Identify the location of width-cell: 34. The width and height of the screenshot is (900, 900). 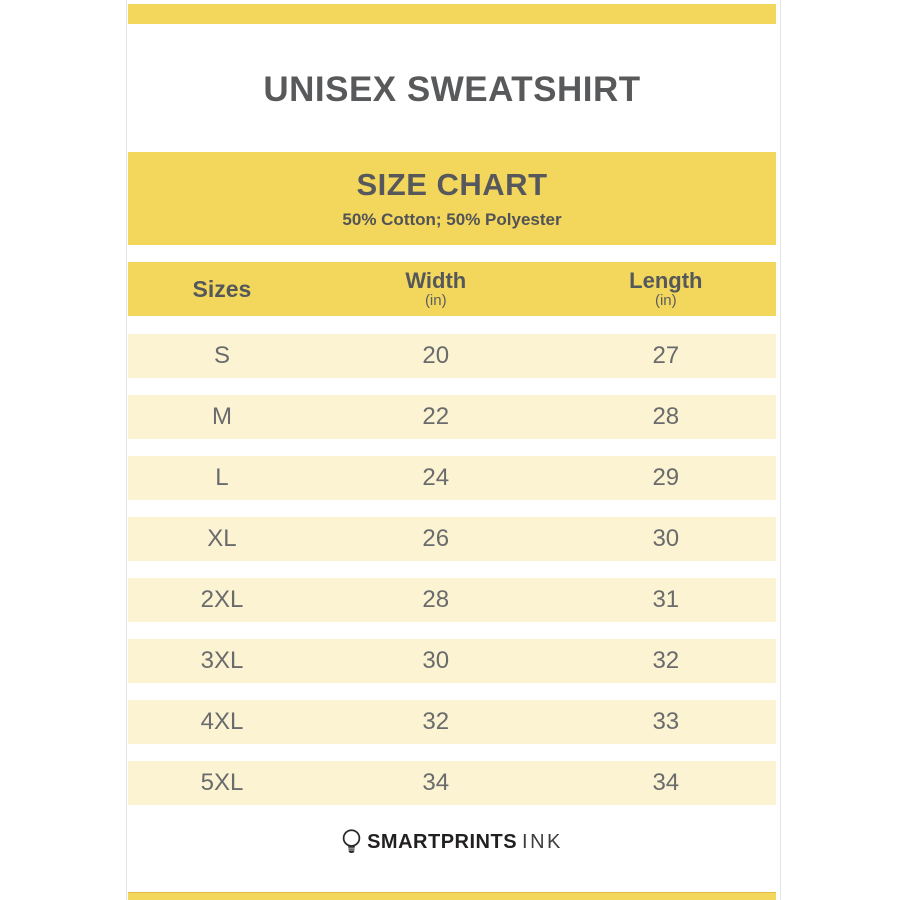
(436, 782).